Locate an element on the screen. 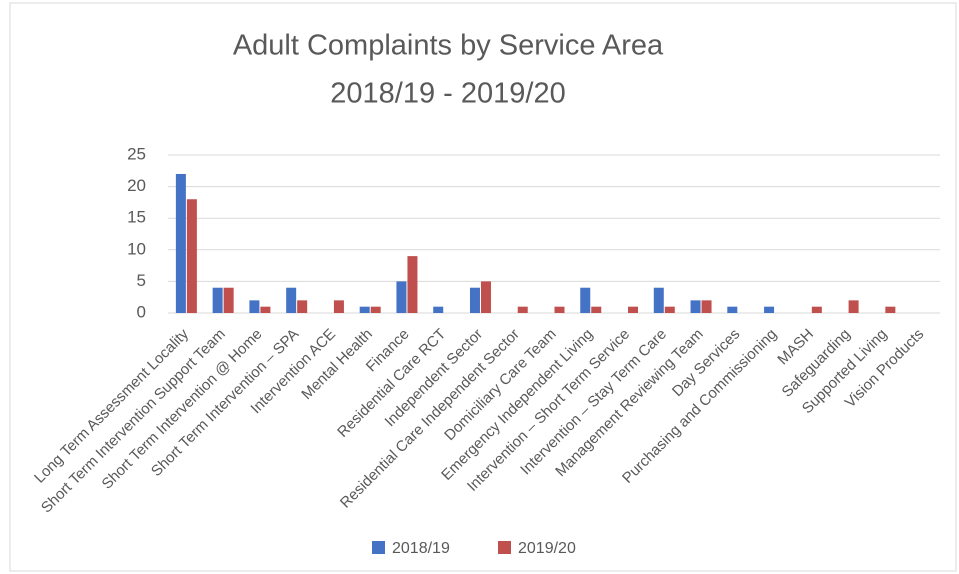  y-tick-label: 5 is located at coordinates (141, 280).